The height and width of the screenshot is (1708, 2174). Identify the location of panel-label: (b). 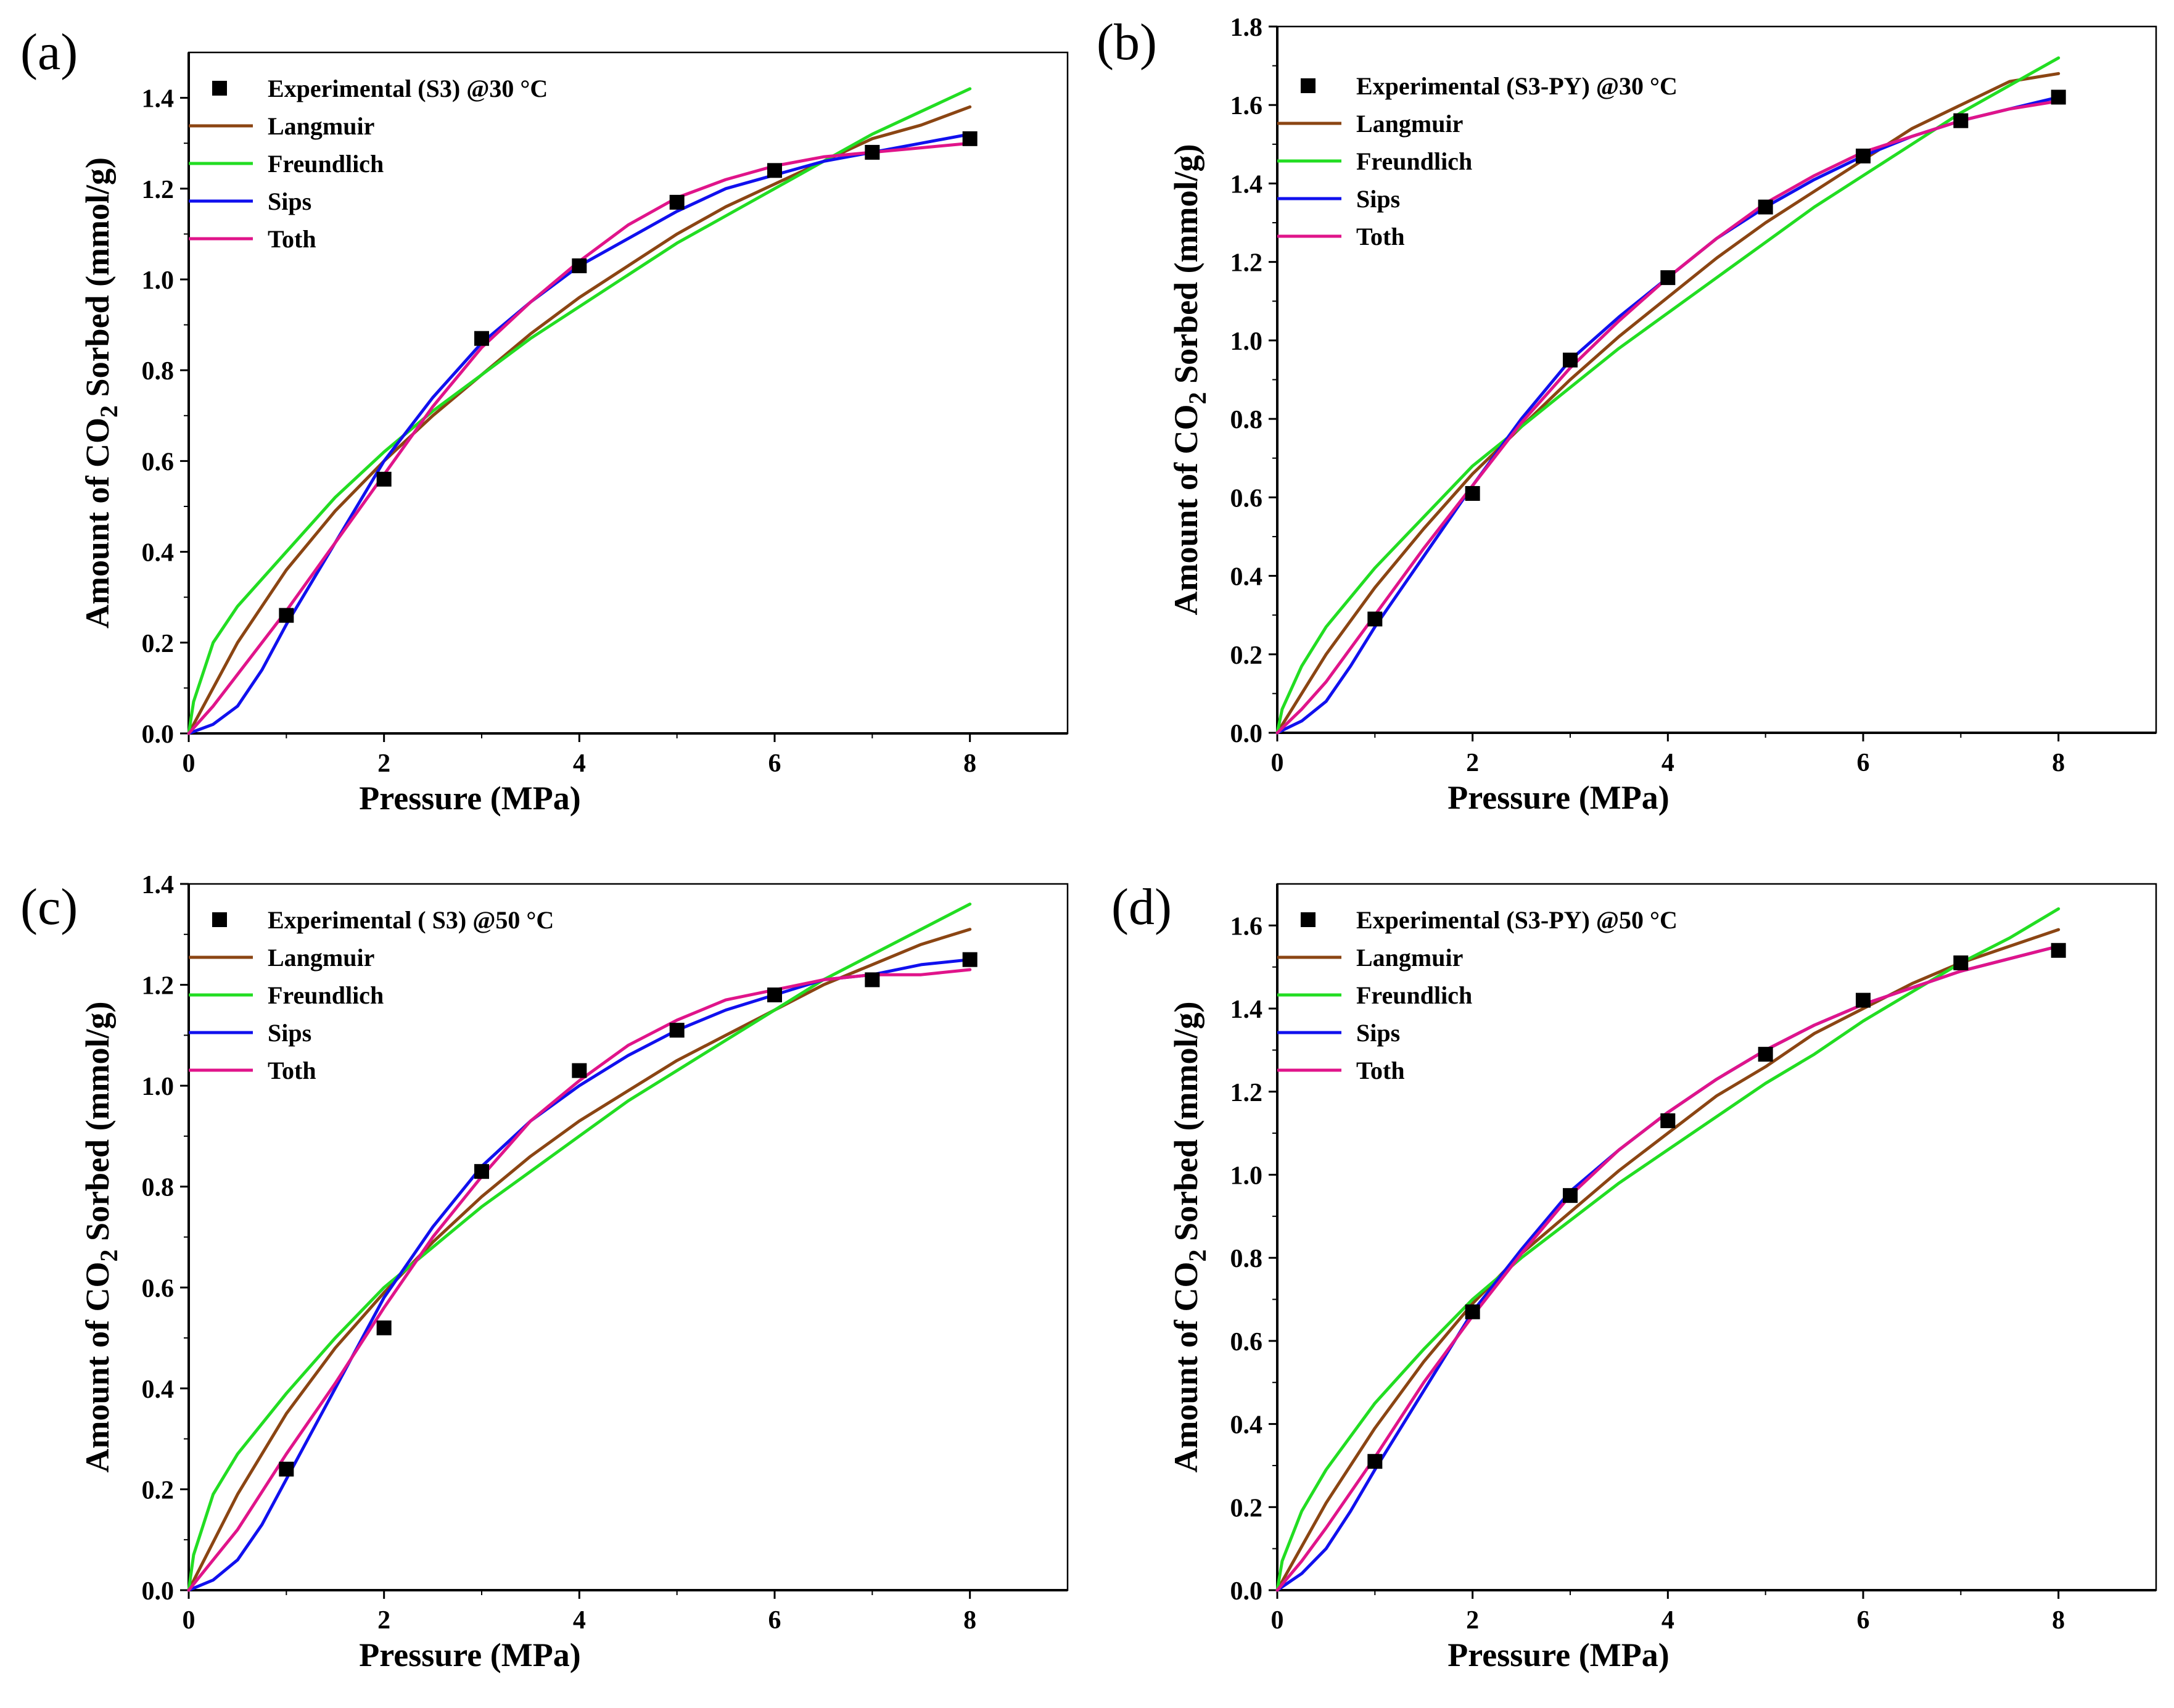
(1127, 42).